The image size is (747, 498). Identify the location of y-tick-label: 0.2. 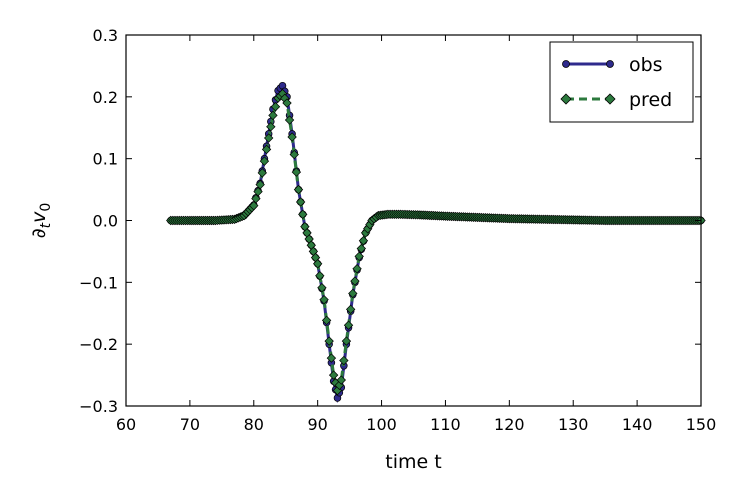
(105, 97).